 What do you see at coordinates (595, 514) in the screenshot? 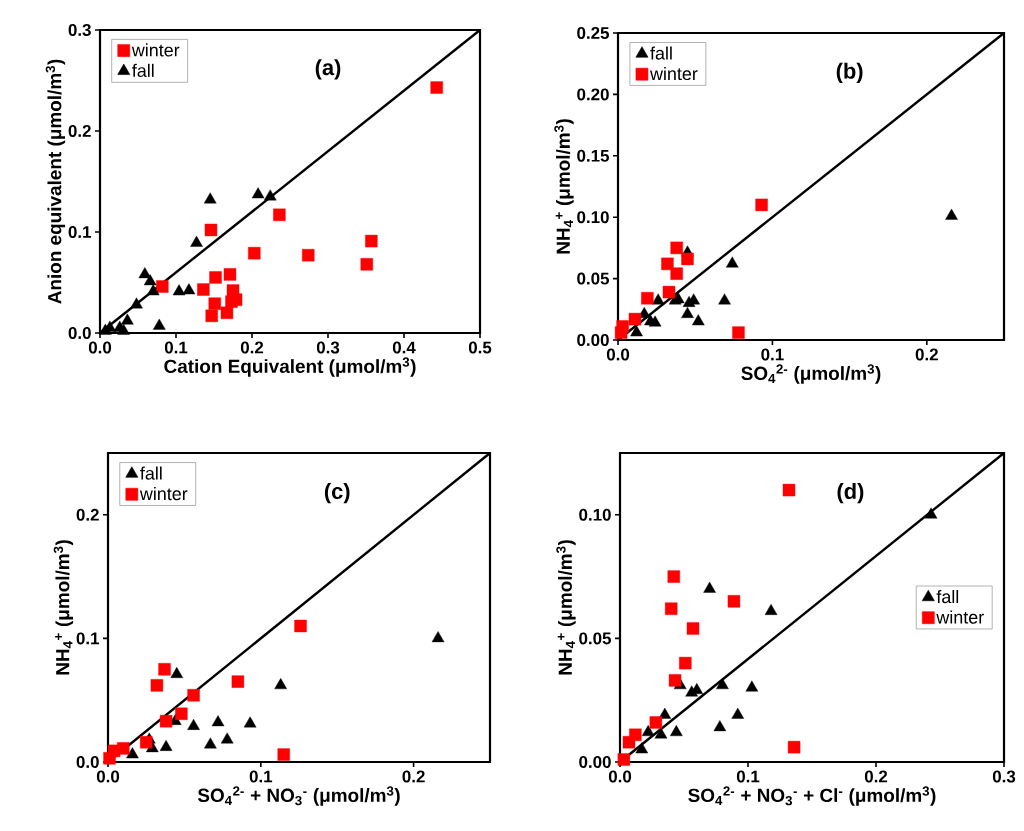
I see `y-tick-label: 0.10` at bounding box center [595, 514].